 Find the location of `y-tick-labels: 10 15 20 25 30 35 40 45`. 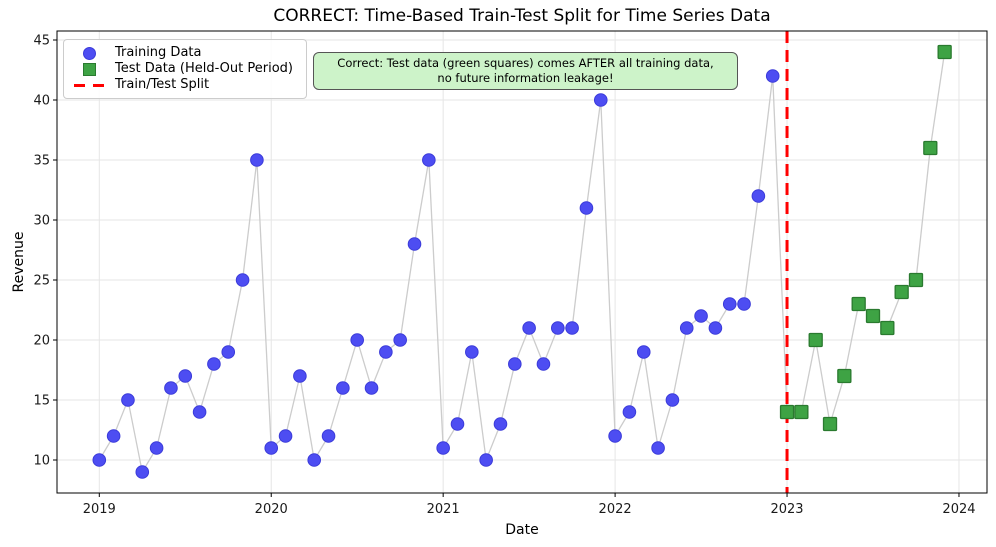

y-tick-labels: 10 15 20 25 30 35 40 45 is located at coordinates (45, 251).